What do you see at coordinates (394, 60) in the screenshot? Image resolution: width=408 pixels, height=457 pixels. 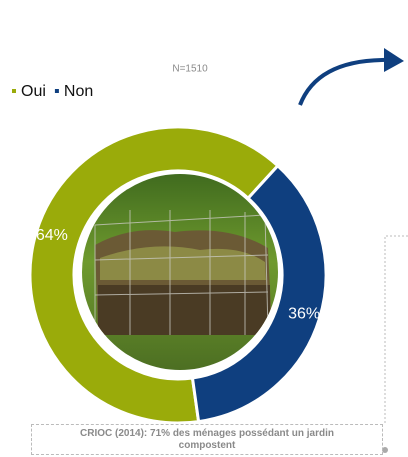 I see `arrow-head` at bounding box center [394, 60].